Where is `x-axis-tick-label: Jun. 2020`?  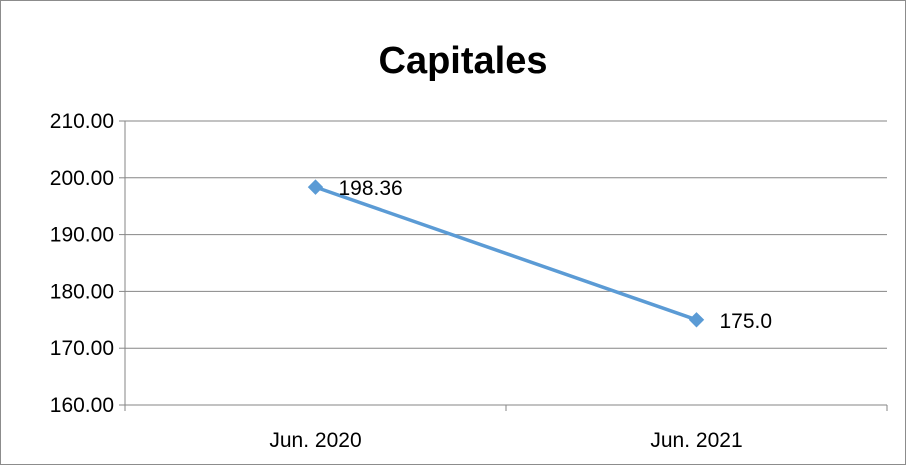 x-axis-tick-label: Jun. 2020 is located at coordinates (315, 440).